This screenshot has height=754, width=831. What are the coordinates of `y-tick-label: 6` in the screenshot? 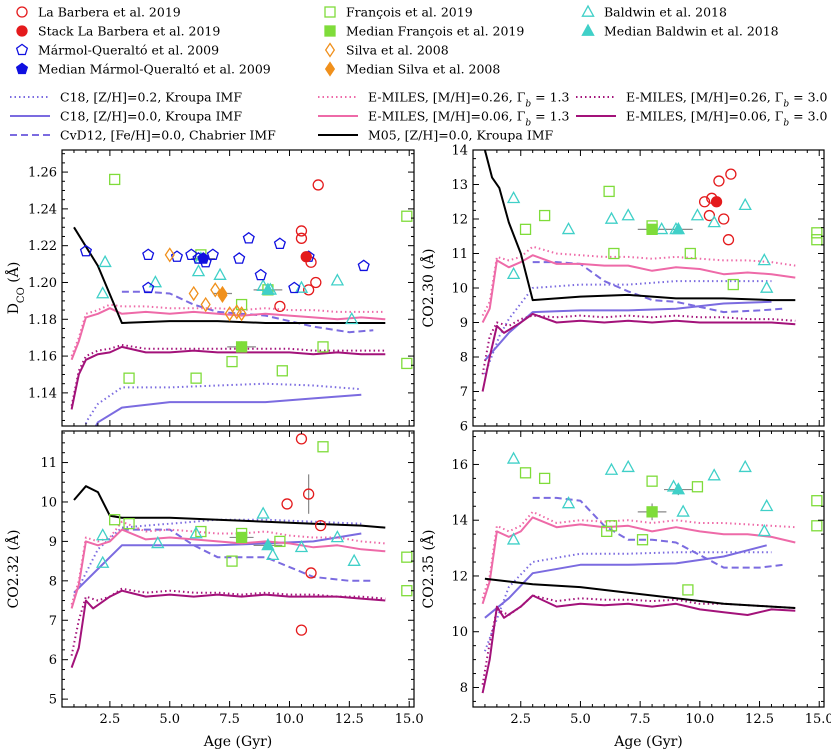 It's located at (464, 427).